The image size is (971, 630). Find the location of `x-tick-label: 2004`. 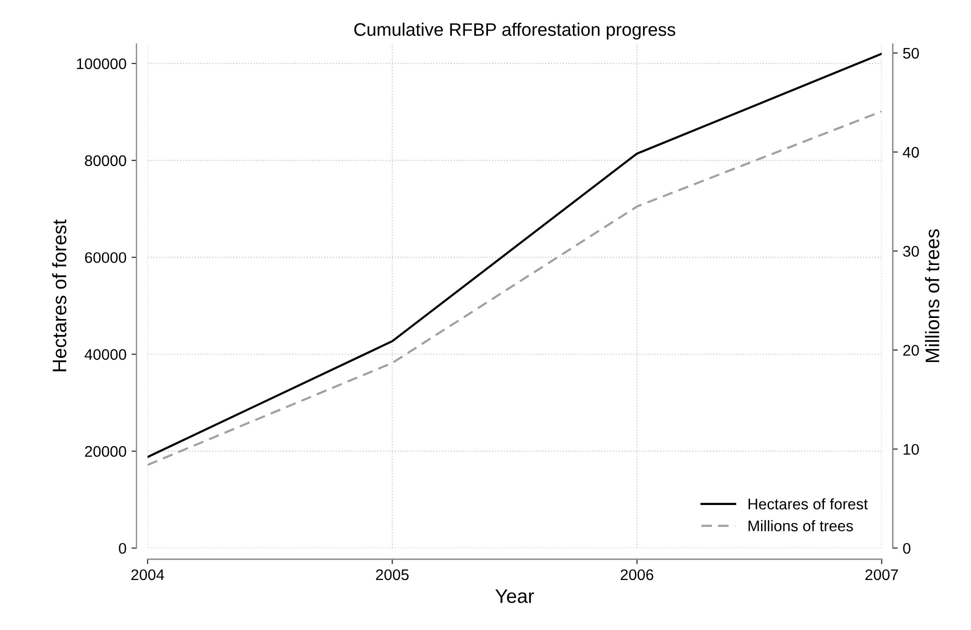

x-tick-label: 2004 is located at coordinates (147, 574).